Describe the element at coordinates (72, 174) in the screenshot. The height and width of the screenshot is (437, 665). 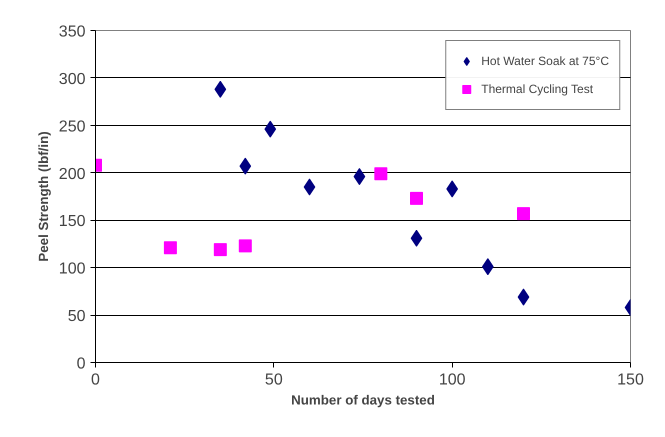
I see `y-tick-label: 200` at that location.